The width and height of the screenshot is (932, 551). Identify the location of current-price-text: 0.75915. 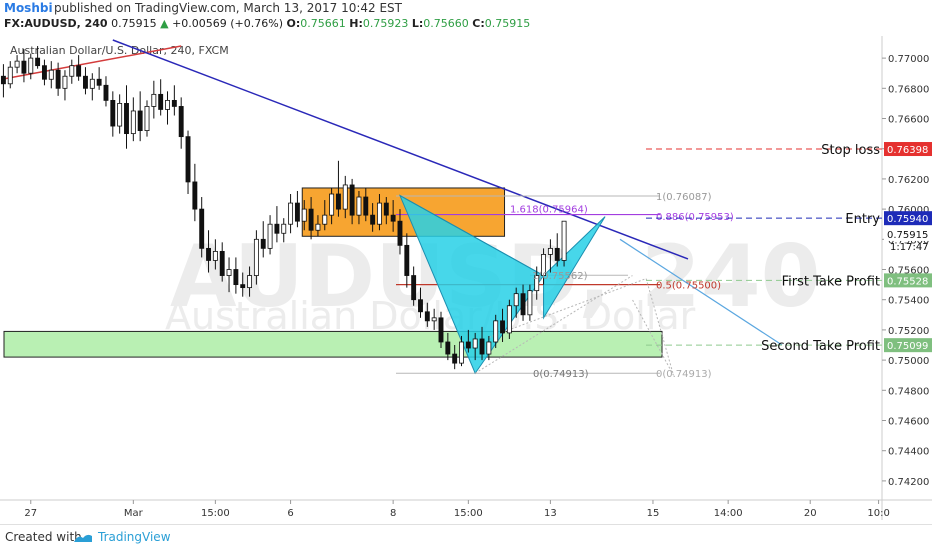
(907, 235).